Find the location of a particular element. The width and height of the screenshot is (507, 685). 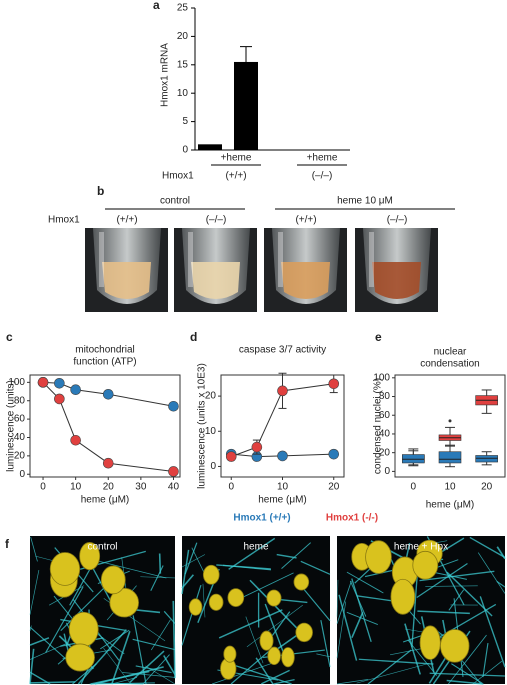

micrograph-label: heme is located at coordinates (255, 547).